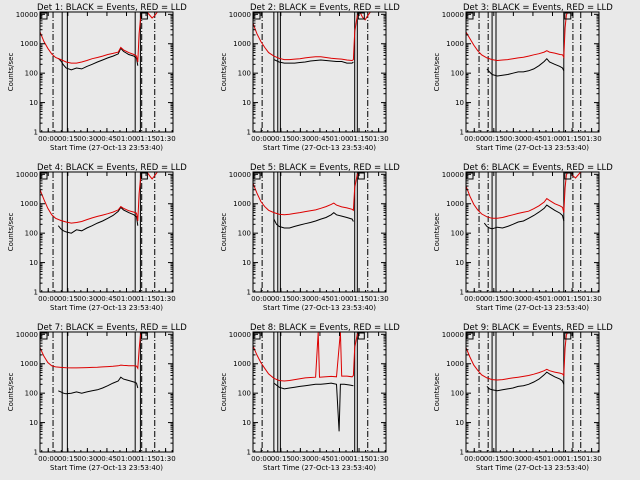  What do you see at coordinates (112, 168) in the screenshot?
I see `panel-title: Det 4: BLACK = Events, RED = LLD` at bounding box center [112, 168].